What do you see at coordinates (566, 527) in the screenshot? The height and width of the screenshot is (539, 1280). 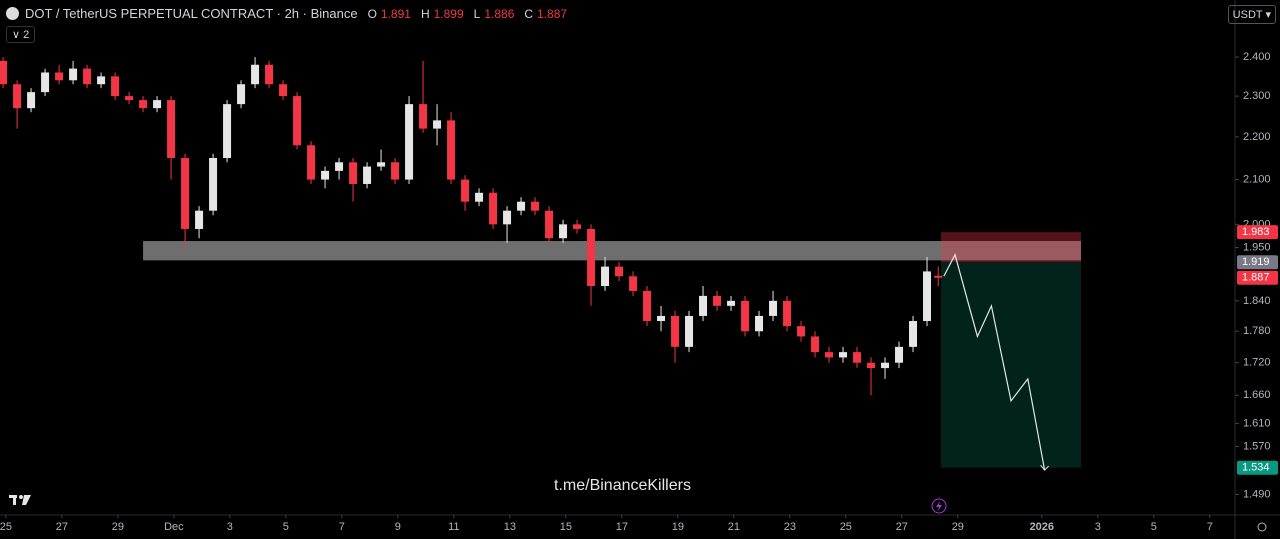 I see `x-tick-label: 15` at bounding box center [566, 527].